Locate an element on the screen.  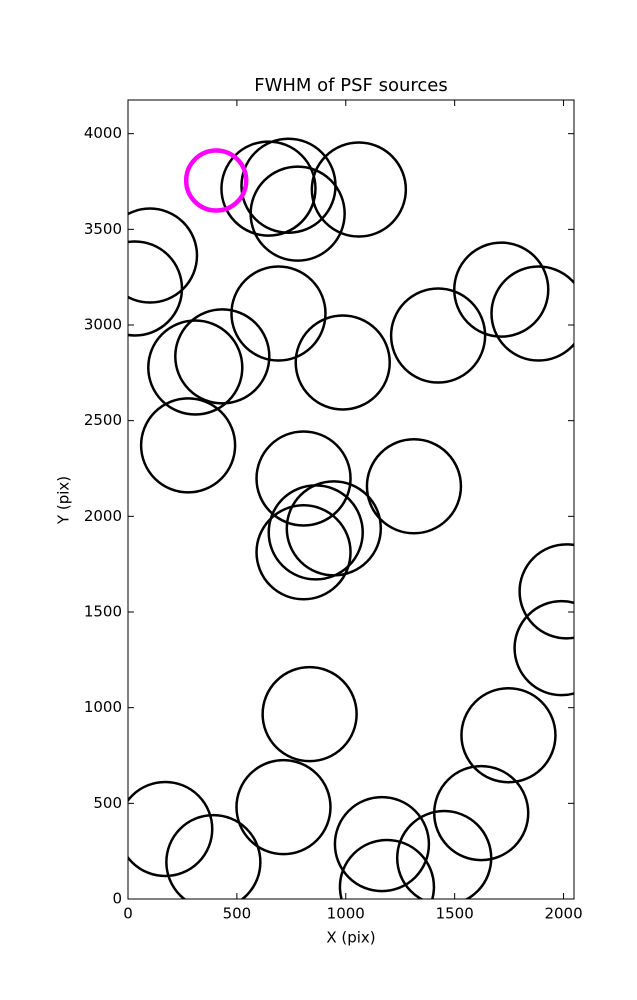
y-axis-label: Y (pix) is located at coordinates (64, 500).